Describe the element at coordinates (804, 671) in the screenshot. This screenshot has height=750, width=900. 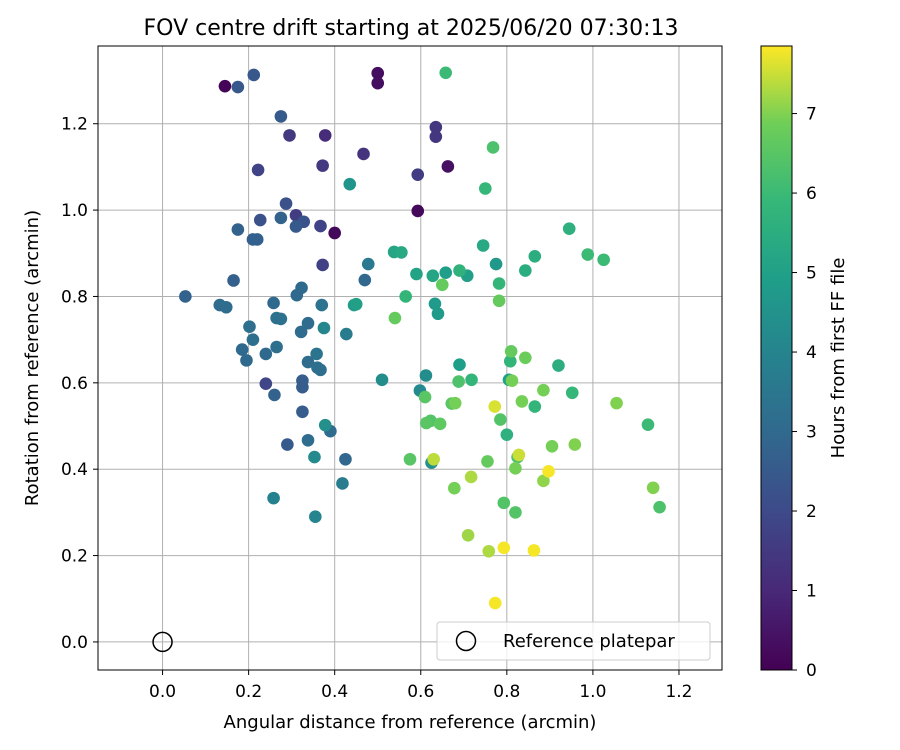
I see `colorbar-tick: 0` at that location.